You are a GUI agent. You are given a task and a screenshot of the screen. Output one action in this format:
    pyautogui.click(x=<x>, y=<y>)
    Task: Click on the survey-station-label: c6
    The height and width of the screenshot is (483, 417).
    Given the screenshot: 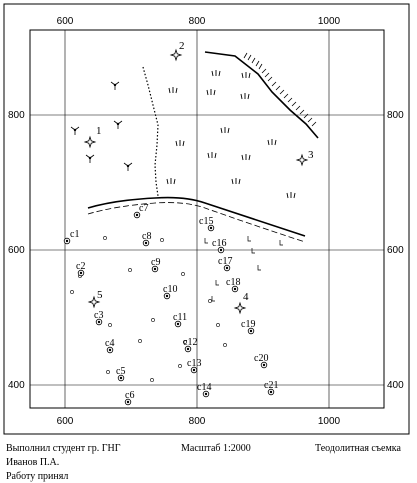 What is the action you would take?
    pyautogui.click(x=129, y=395)
    